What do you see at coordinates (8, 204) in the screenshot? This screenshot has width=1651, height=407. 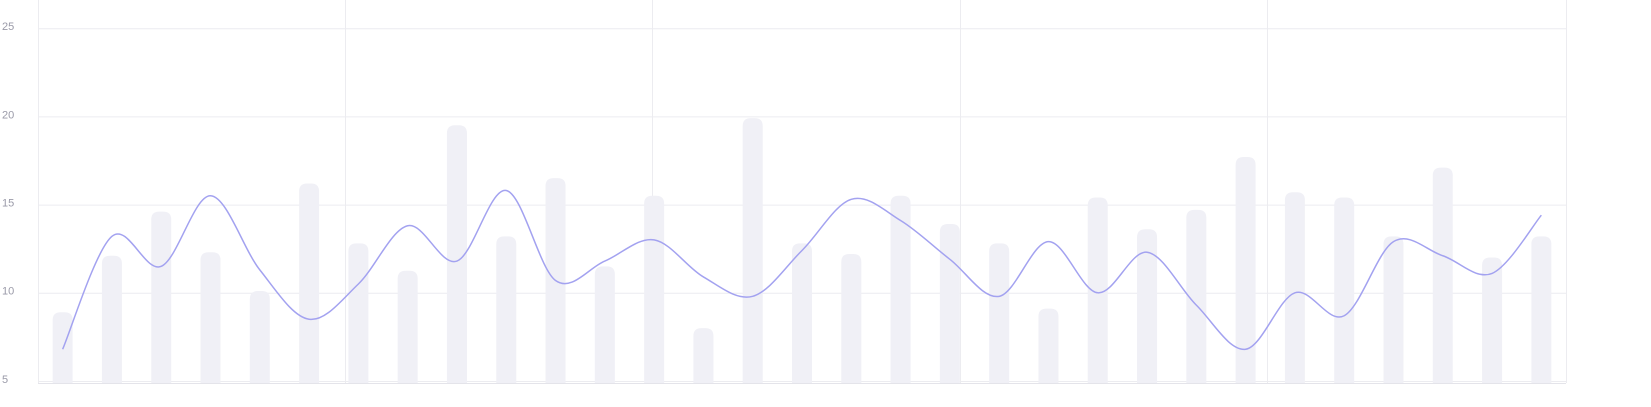 I see `y-tick-label: 15` at bounding box center [8, 204].